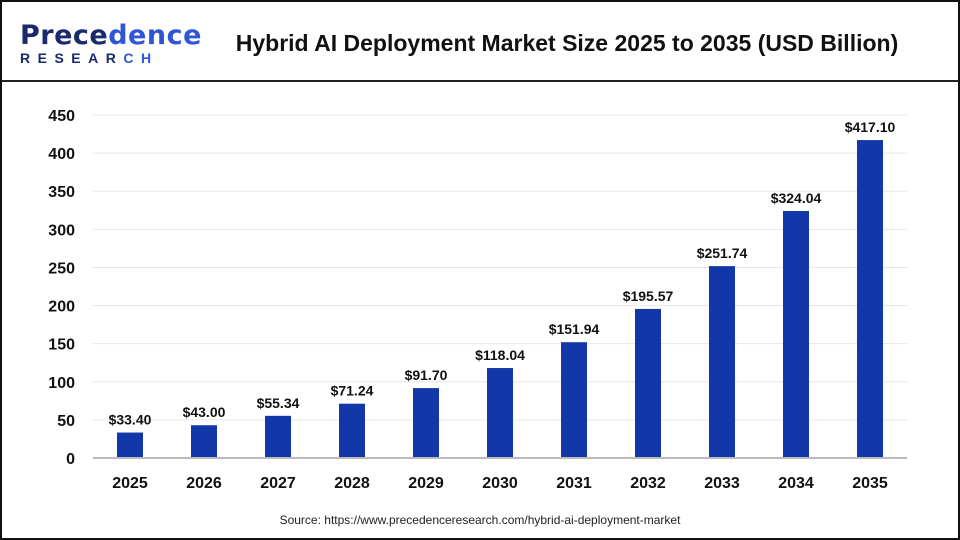  Describe the element at coordinates (111, 43) in the screenshot. I see `precedence-research-logo: Precedence RESEARCH` at that location.